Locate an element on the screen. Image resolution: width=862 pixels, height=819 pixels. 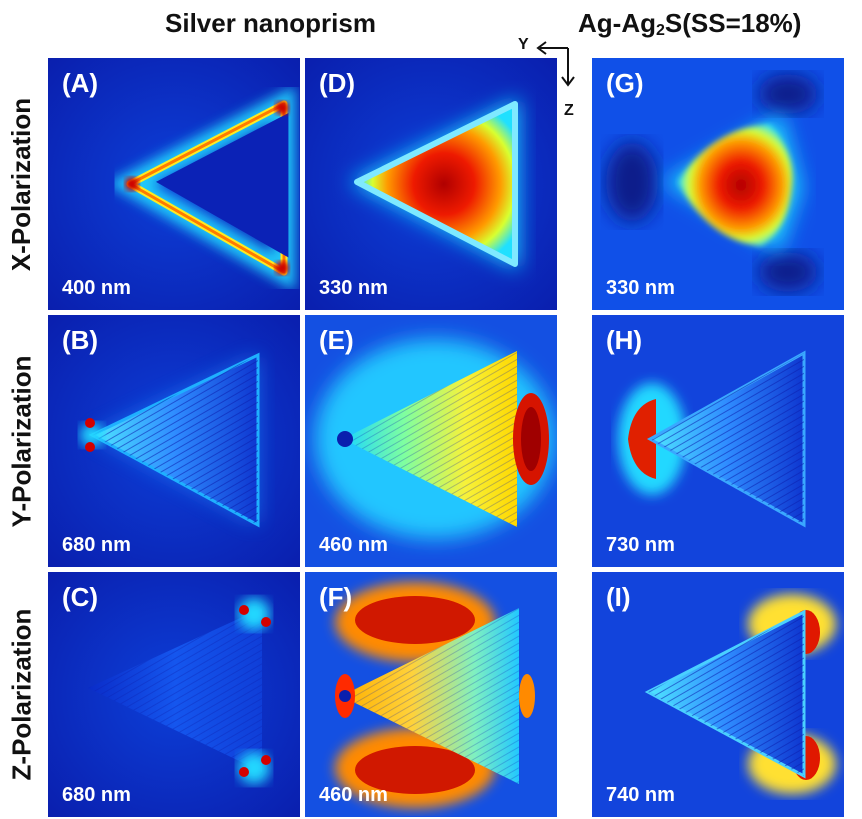
row-label-x-polarization: X-Polarization is located at coordinates (21, 184).